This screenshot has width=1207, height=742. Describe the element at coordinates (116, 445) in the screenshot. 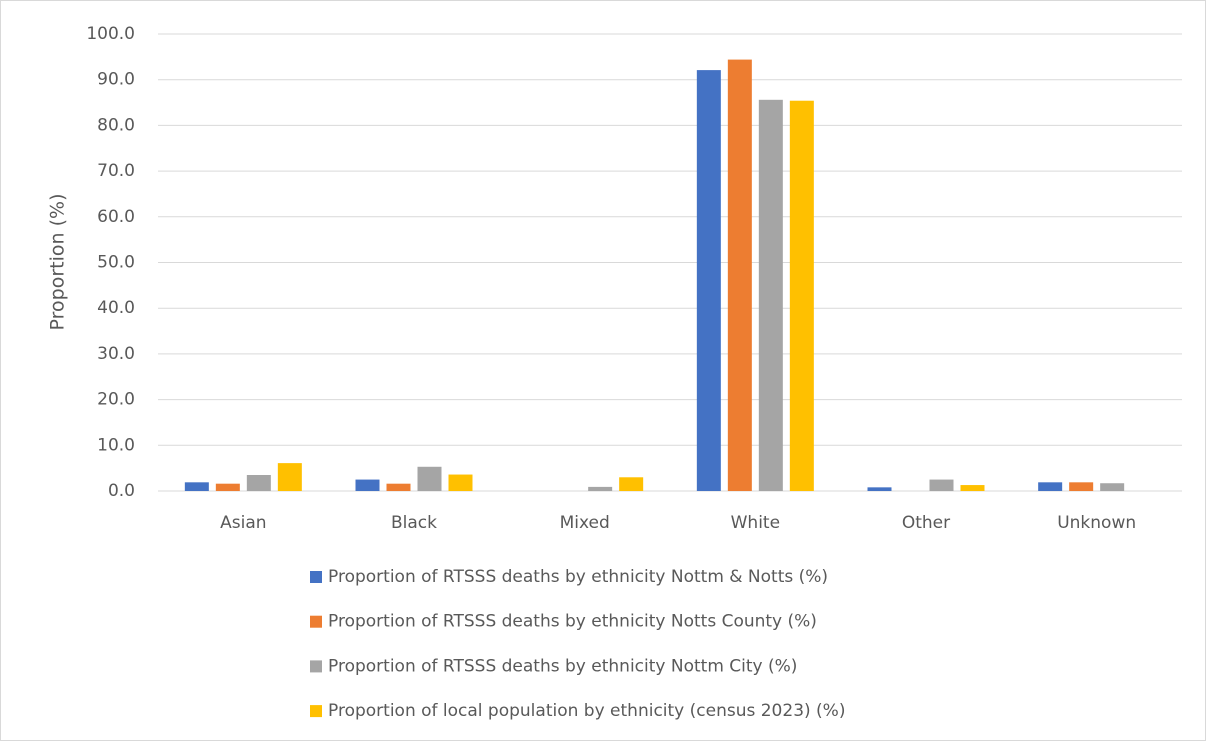

I see `y-tick-label: 10.0` at that location.